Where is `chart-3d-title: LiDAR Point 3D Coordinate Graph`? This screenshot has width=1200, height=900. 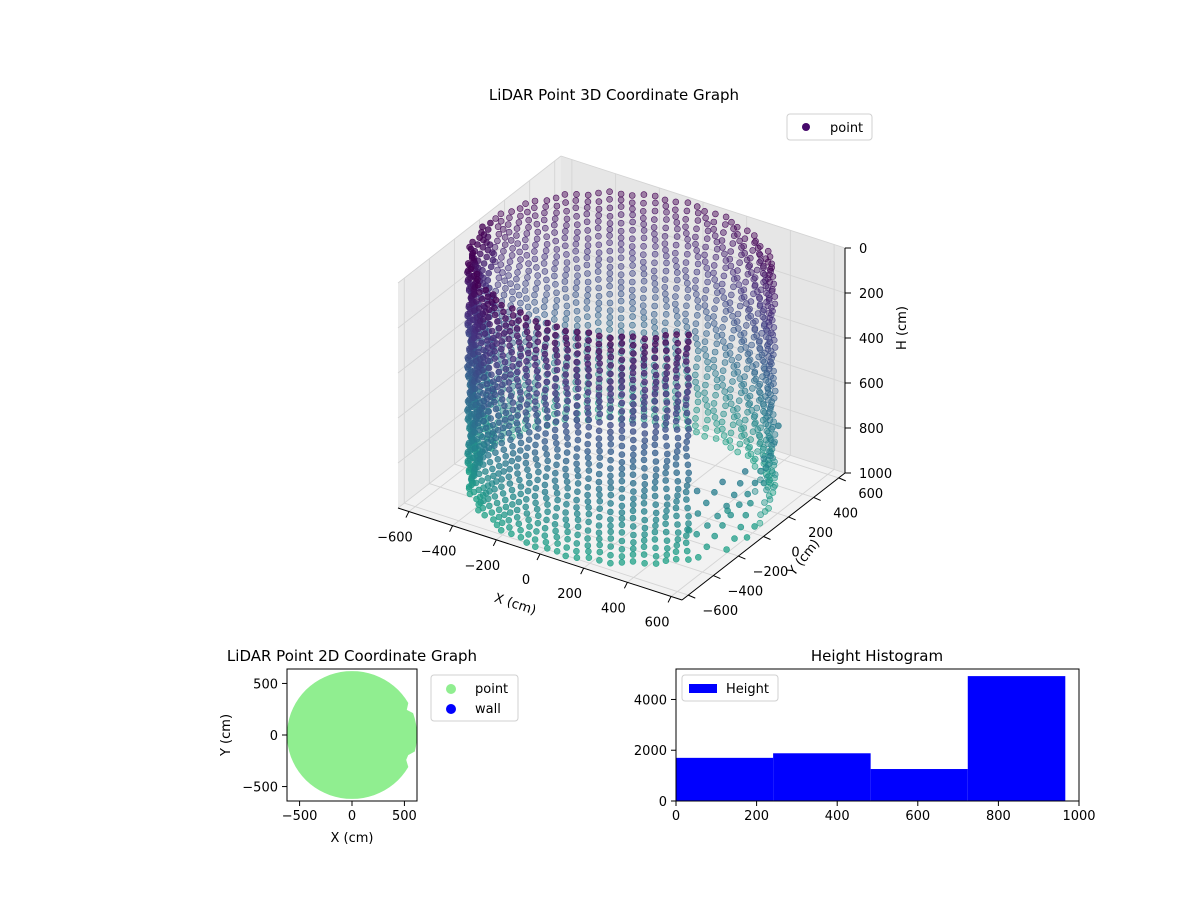
chart-3d-title: LiDAR Point 3D Coordinate Graph is located at coordinates (614, 95).